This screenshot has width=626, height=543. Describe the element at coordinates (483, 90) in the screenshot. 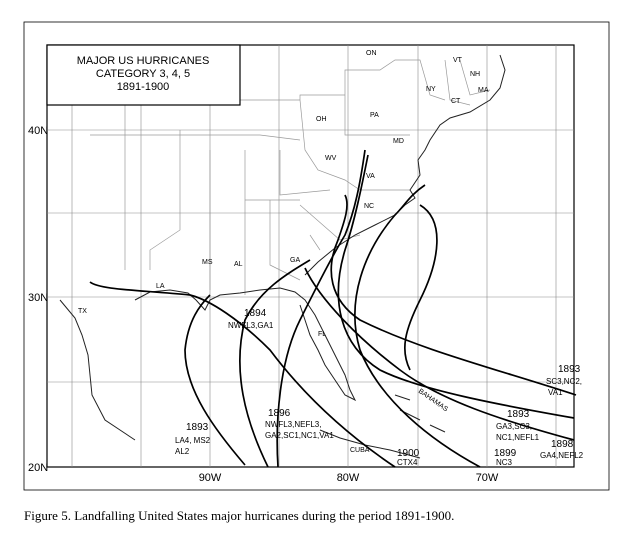

I see `place-label: MA` at that location.